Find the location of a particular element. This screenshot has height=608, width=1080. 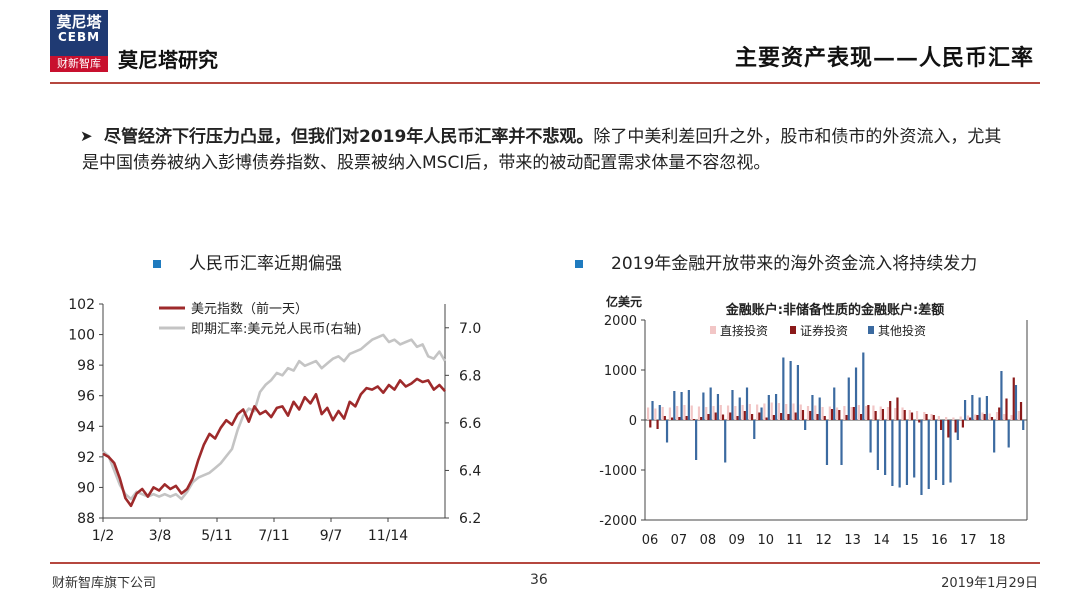

x-tick-label: 13 is located at coordinates (852, 540).